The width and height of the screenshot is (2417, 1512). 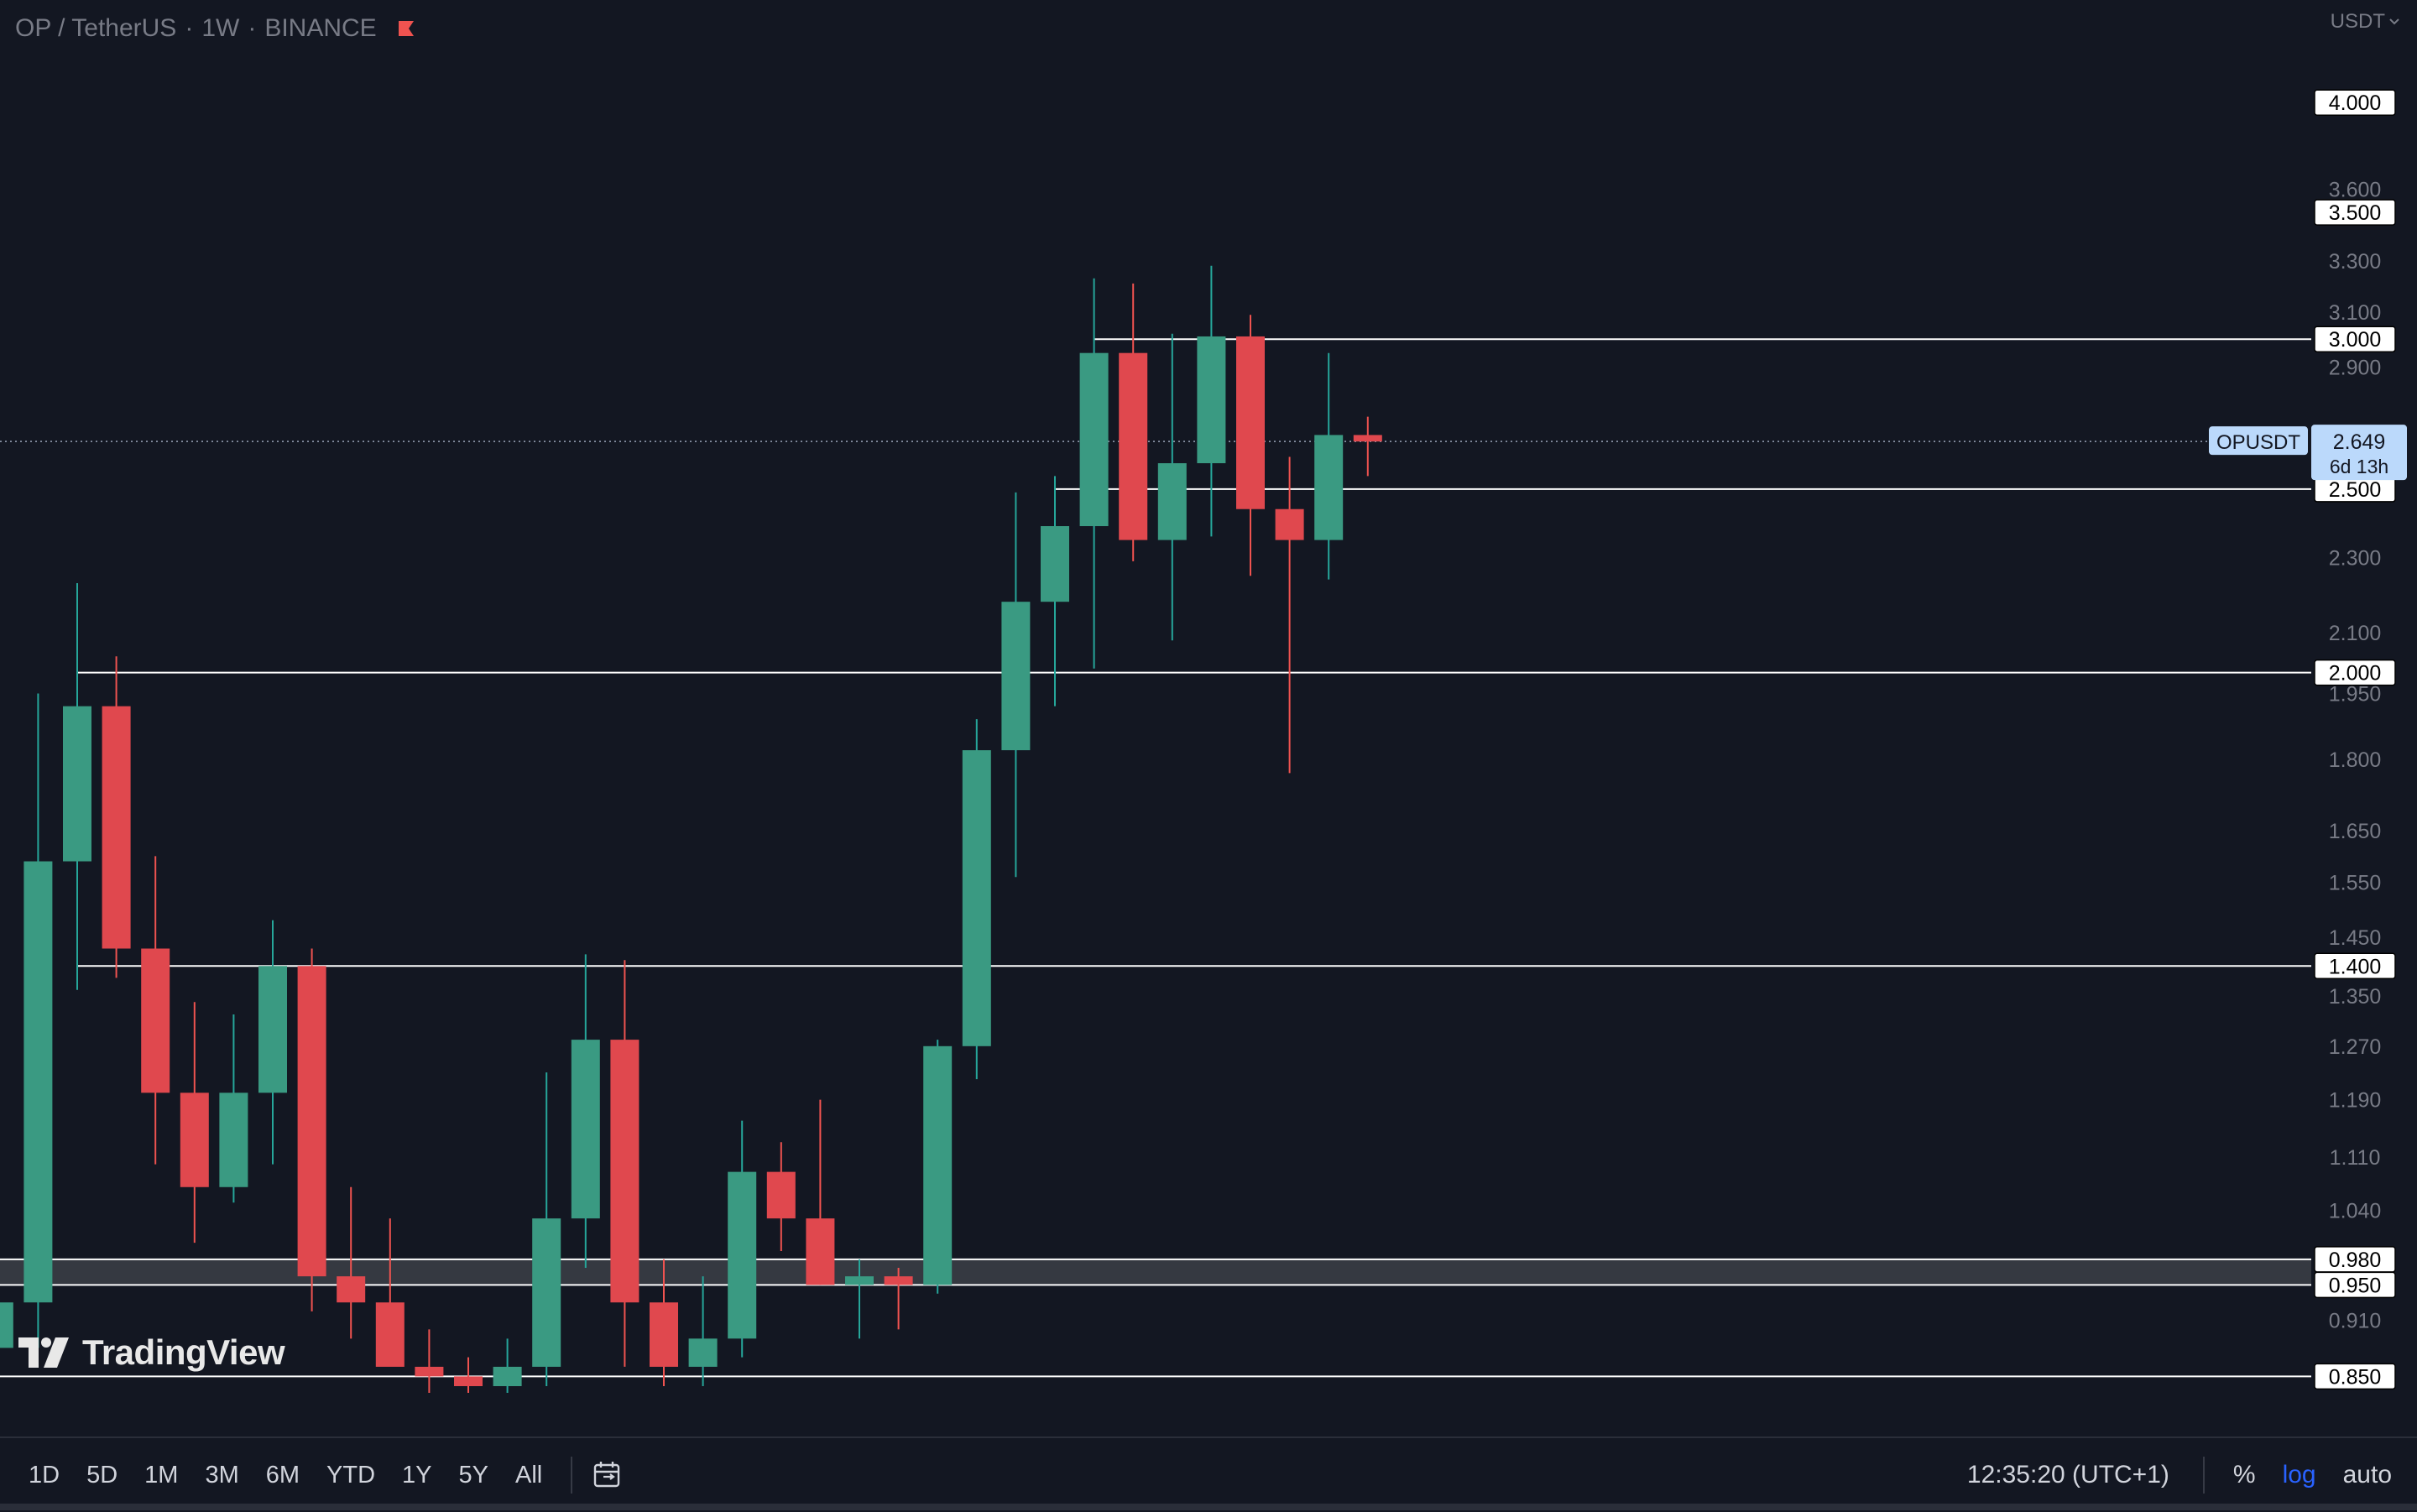 I want to click on price-axis-tick-label: 1.450, so click(x=2355, y=938).